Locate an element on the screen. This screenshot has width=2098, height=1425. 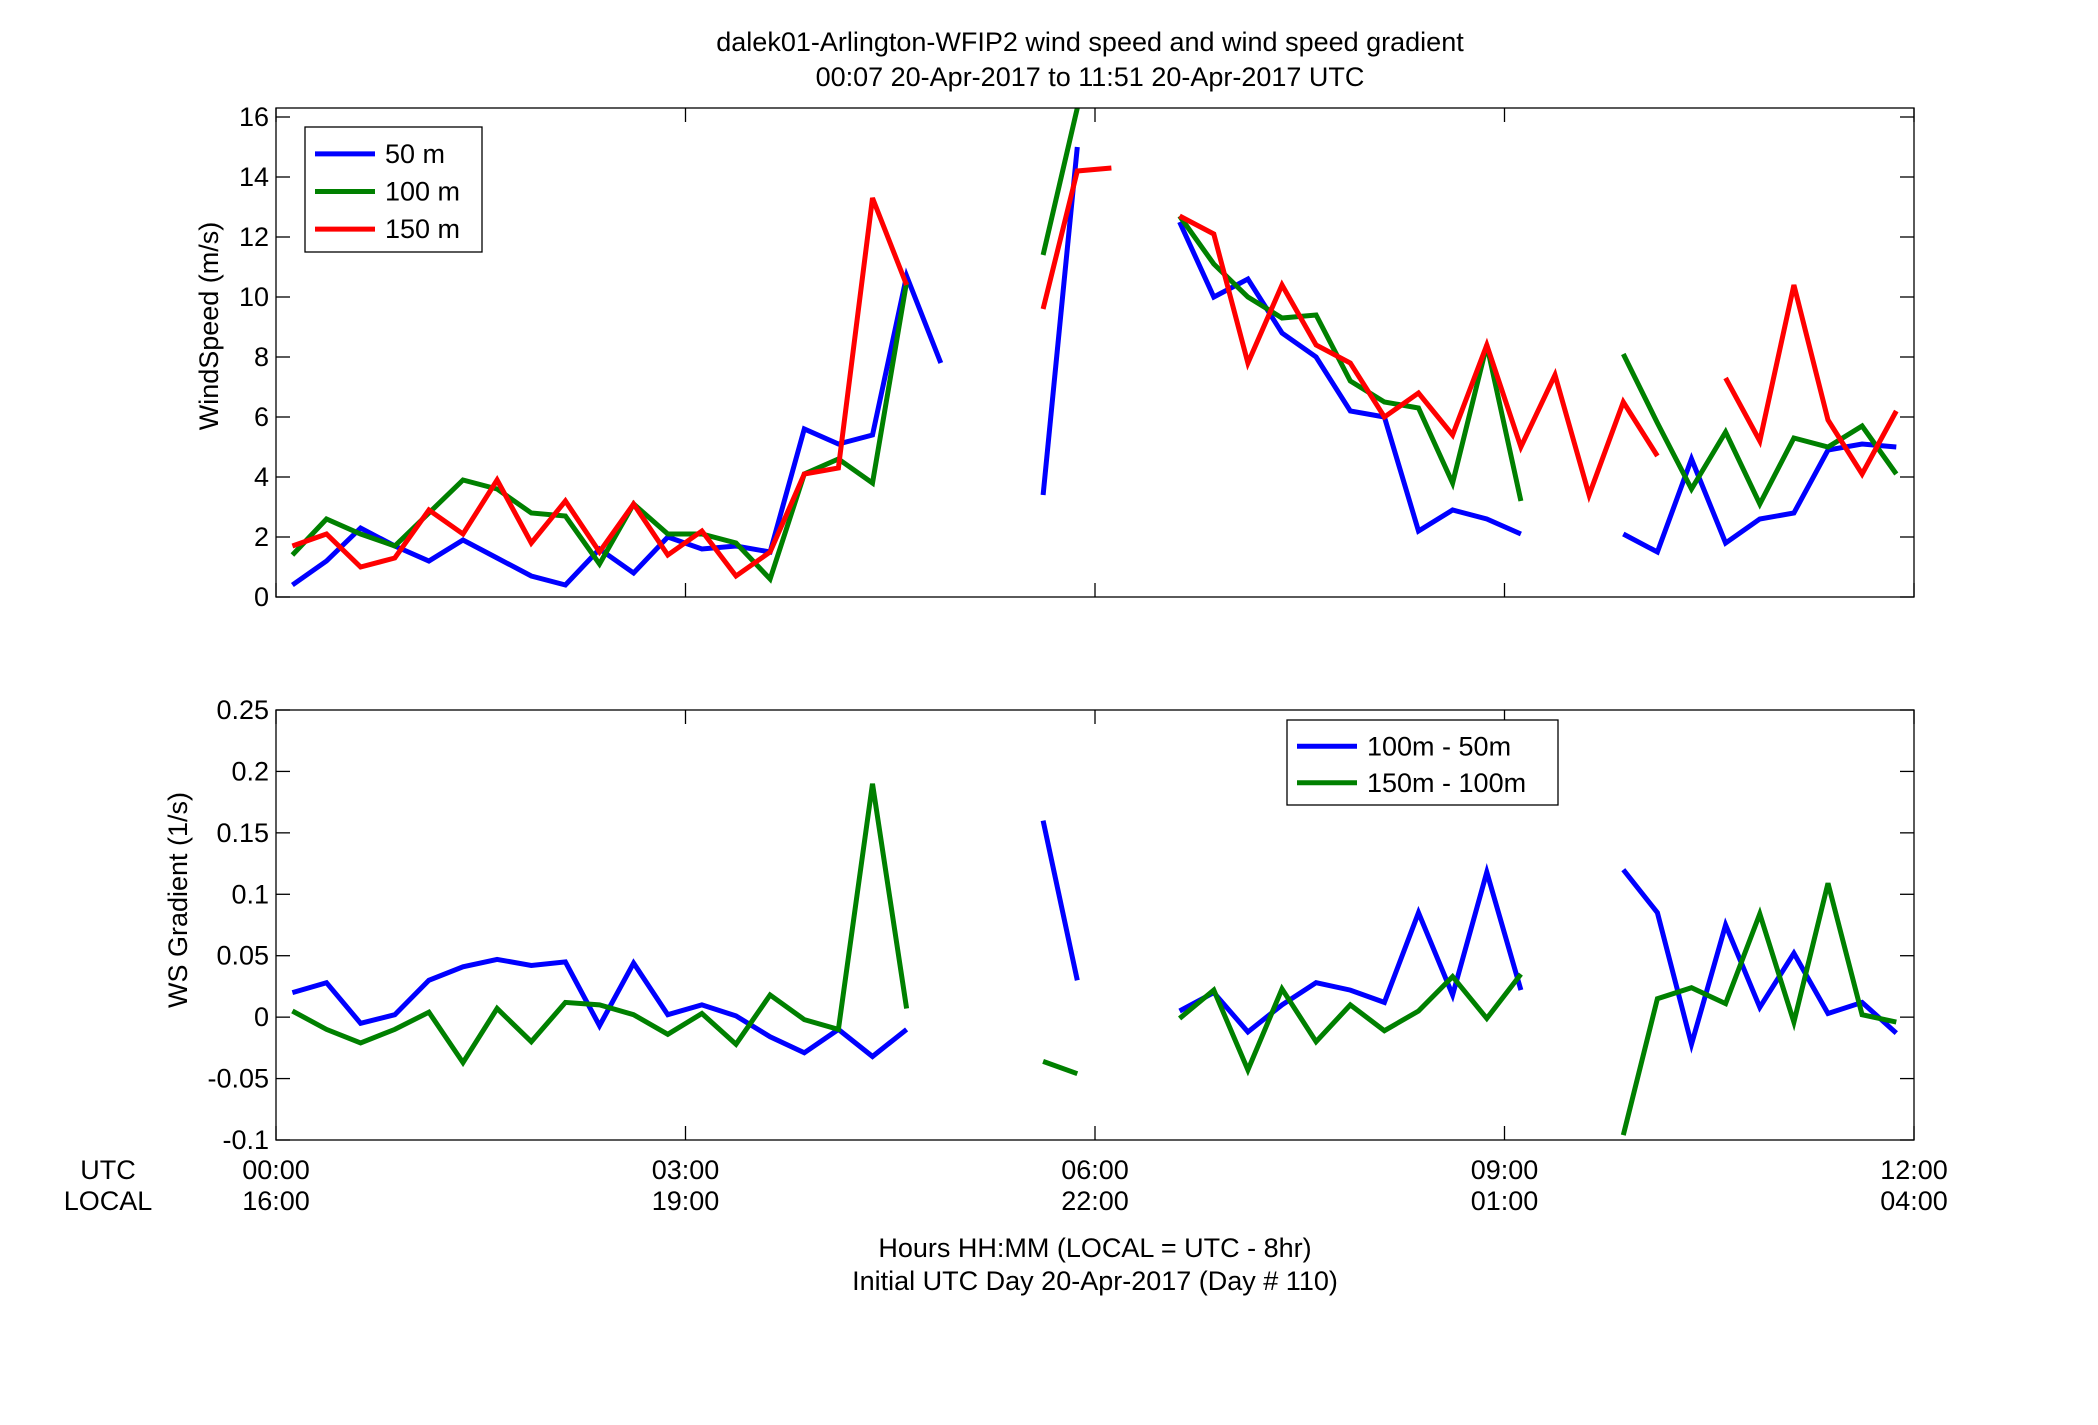
windspeed-legend-label: 150 m is located at coordinates (422, 229).